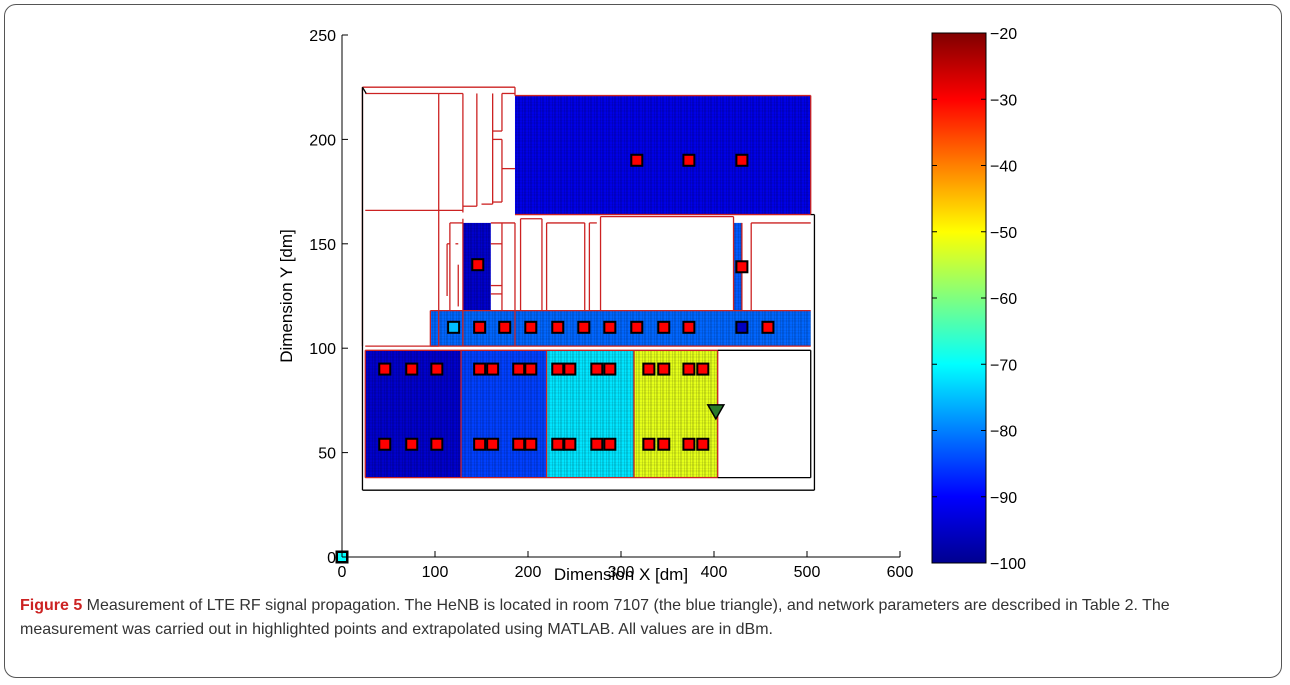 The height and width of the screenshot is (685, 1290). Describe the element at coordinates (1003, 233) in the screenshot. I see `colorbar-tick-label: −50` at that location.